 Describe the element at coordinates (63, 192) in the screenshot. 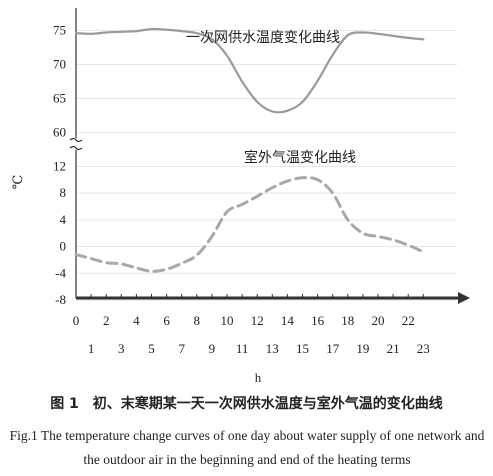

I see `y-tick-lower-8: 8` at that location.